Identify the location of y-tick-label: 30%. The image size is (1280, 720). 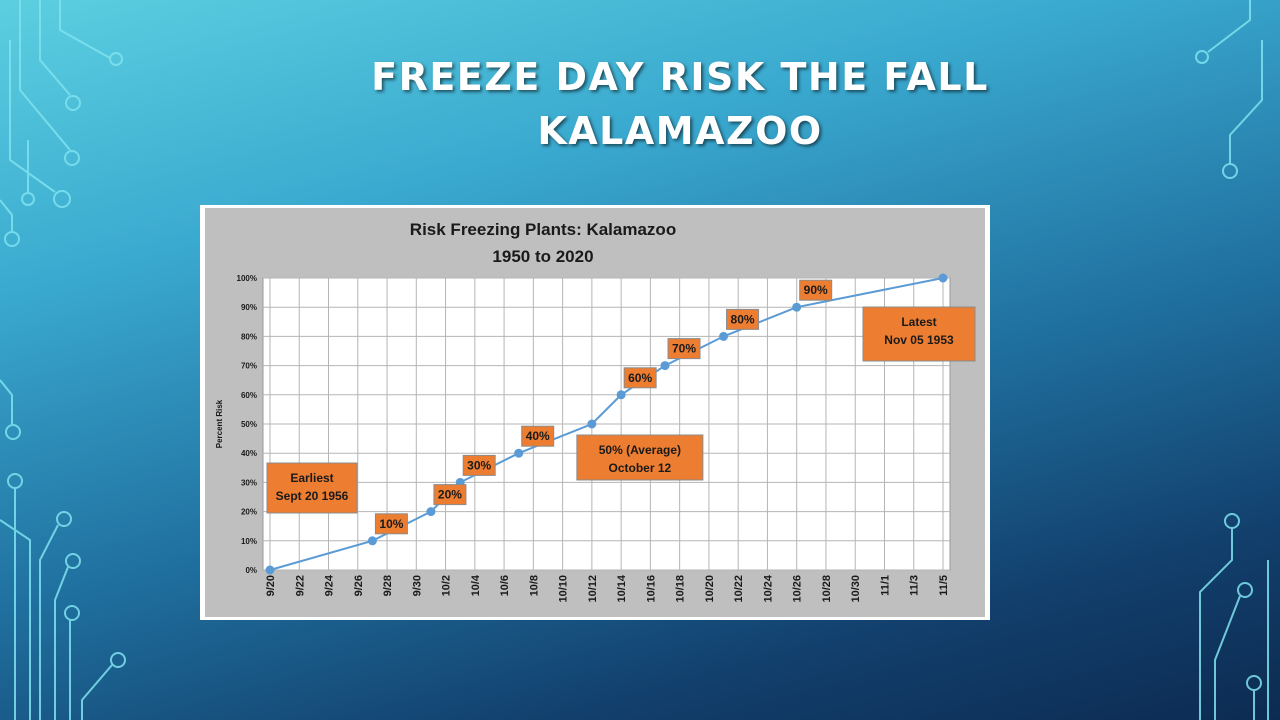
(249, 482).